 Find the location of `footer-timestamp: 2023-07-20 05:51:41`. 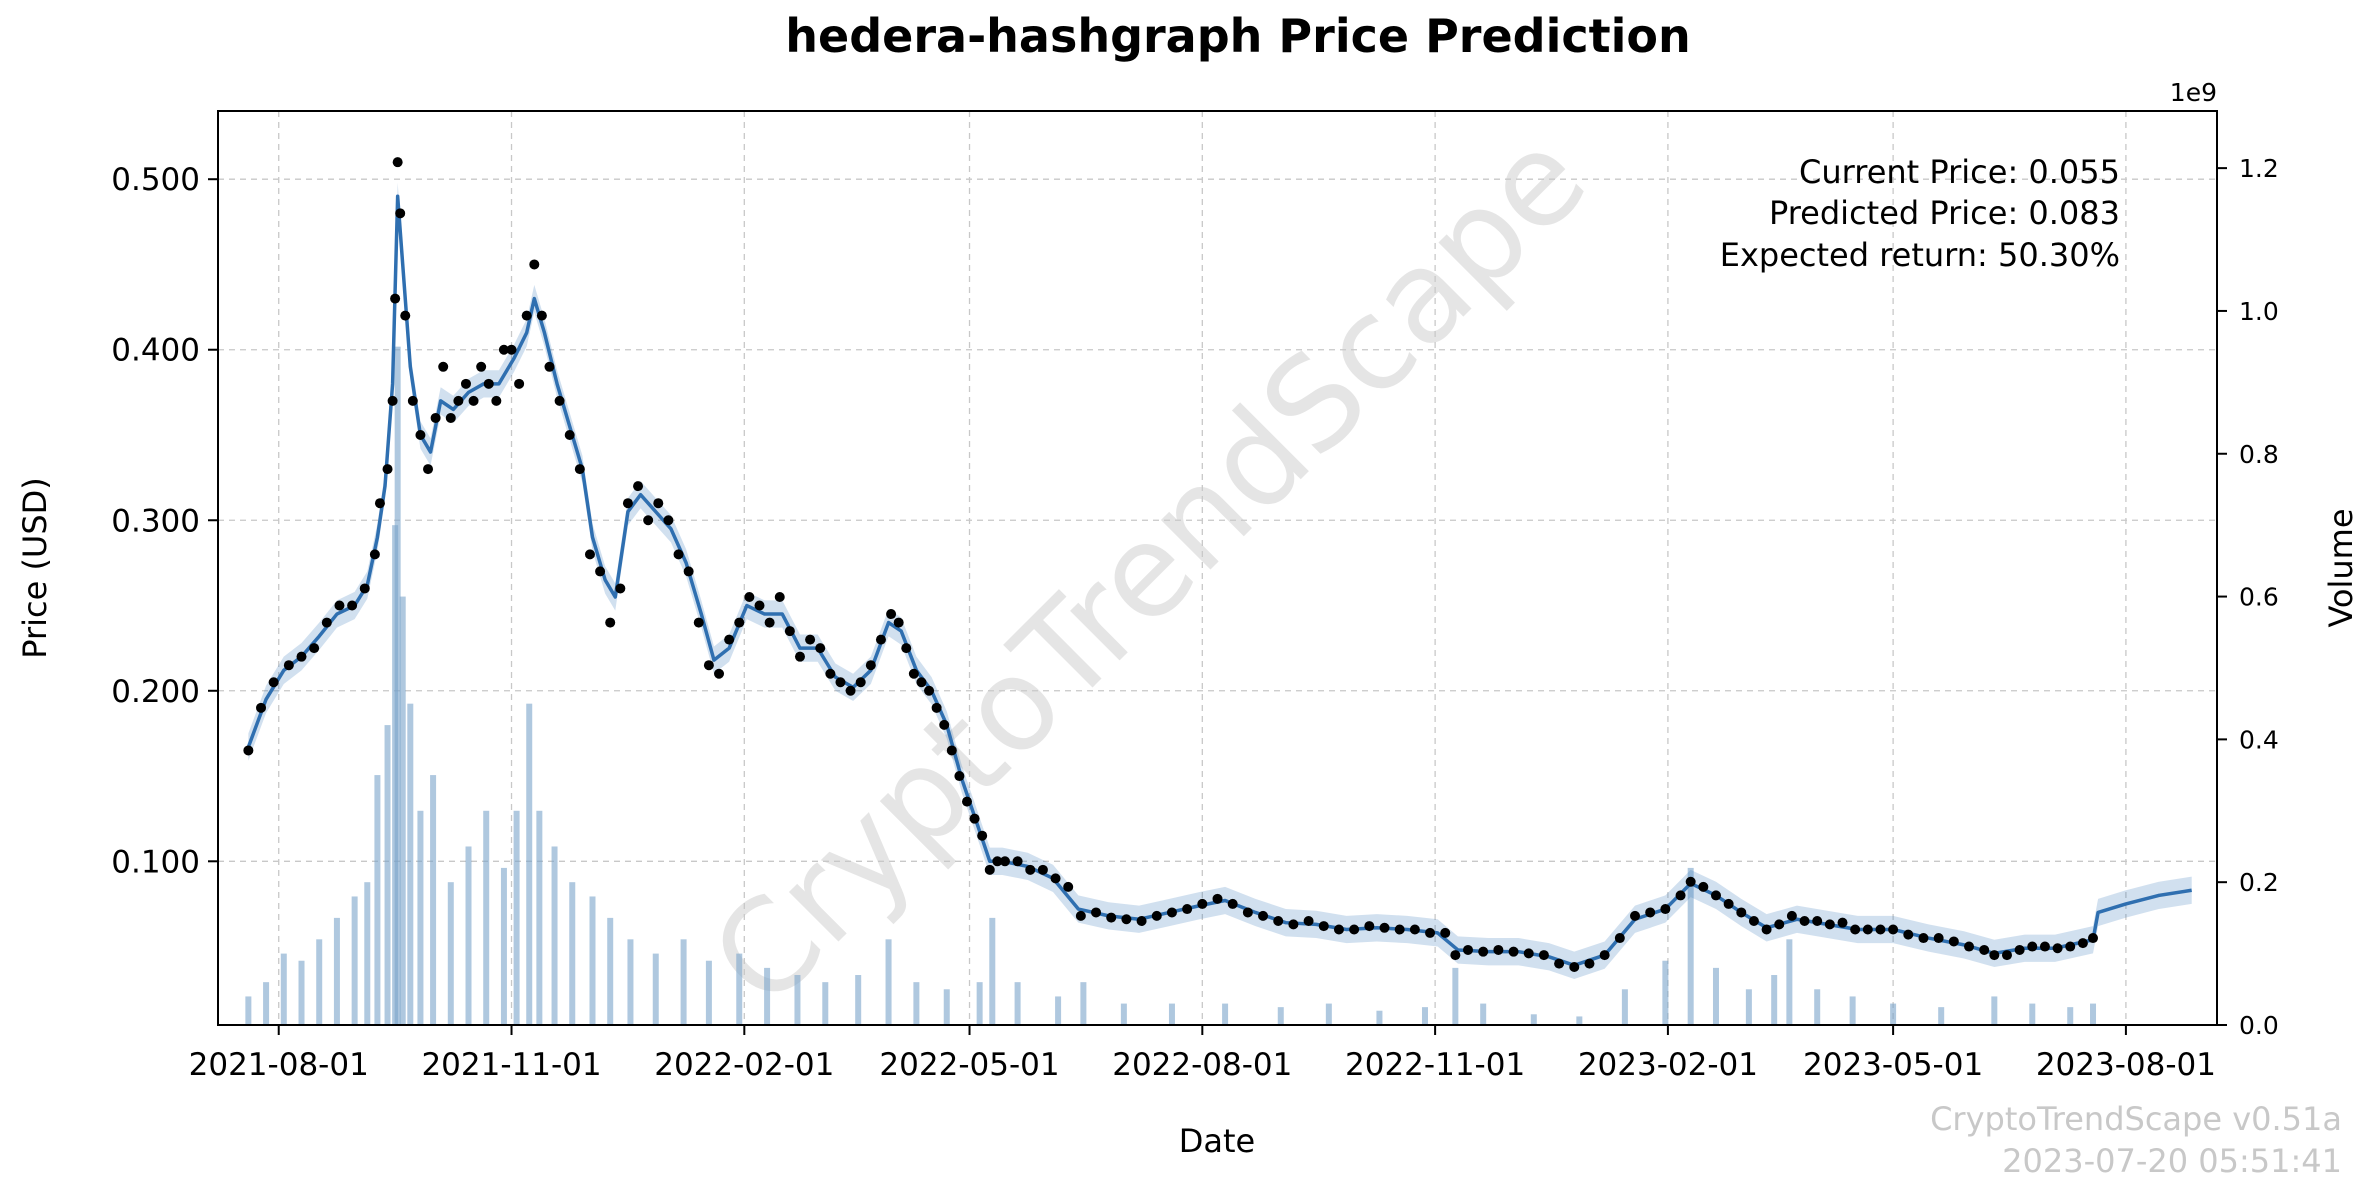

footer-timestamp: 2023-07-20 05:51:41 is located at coordinates (2172, 1161).